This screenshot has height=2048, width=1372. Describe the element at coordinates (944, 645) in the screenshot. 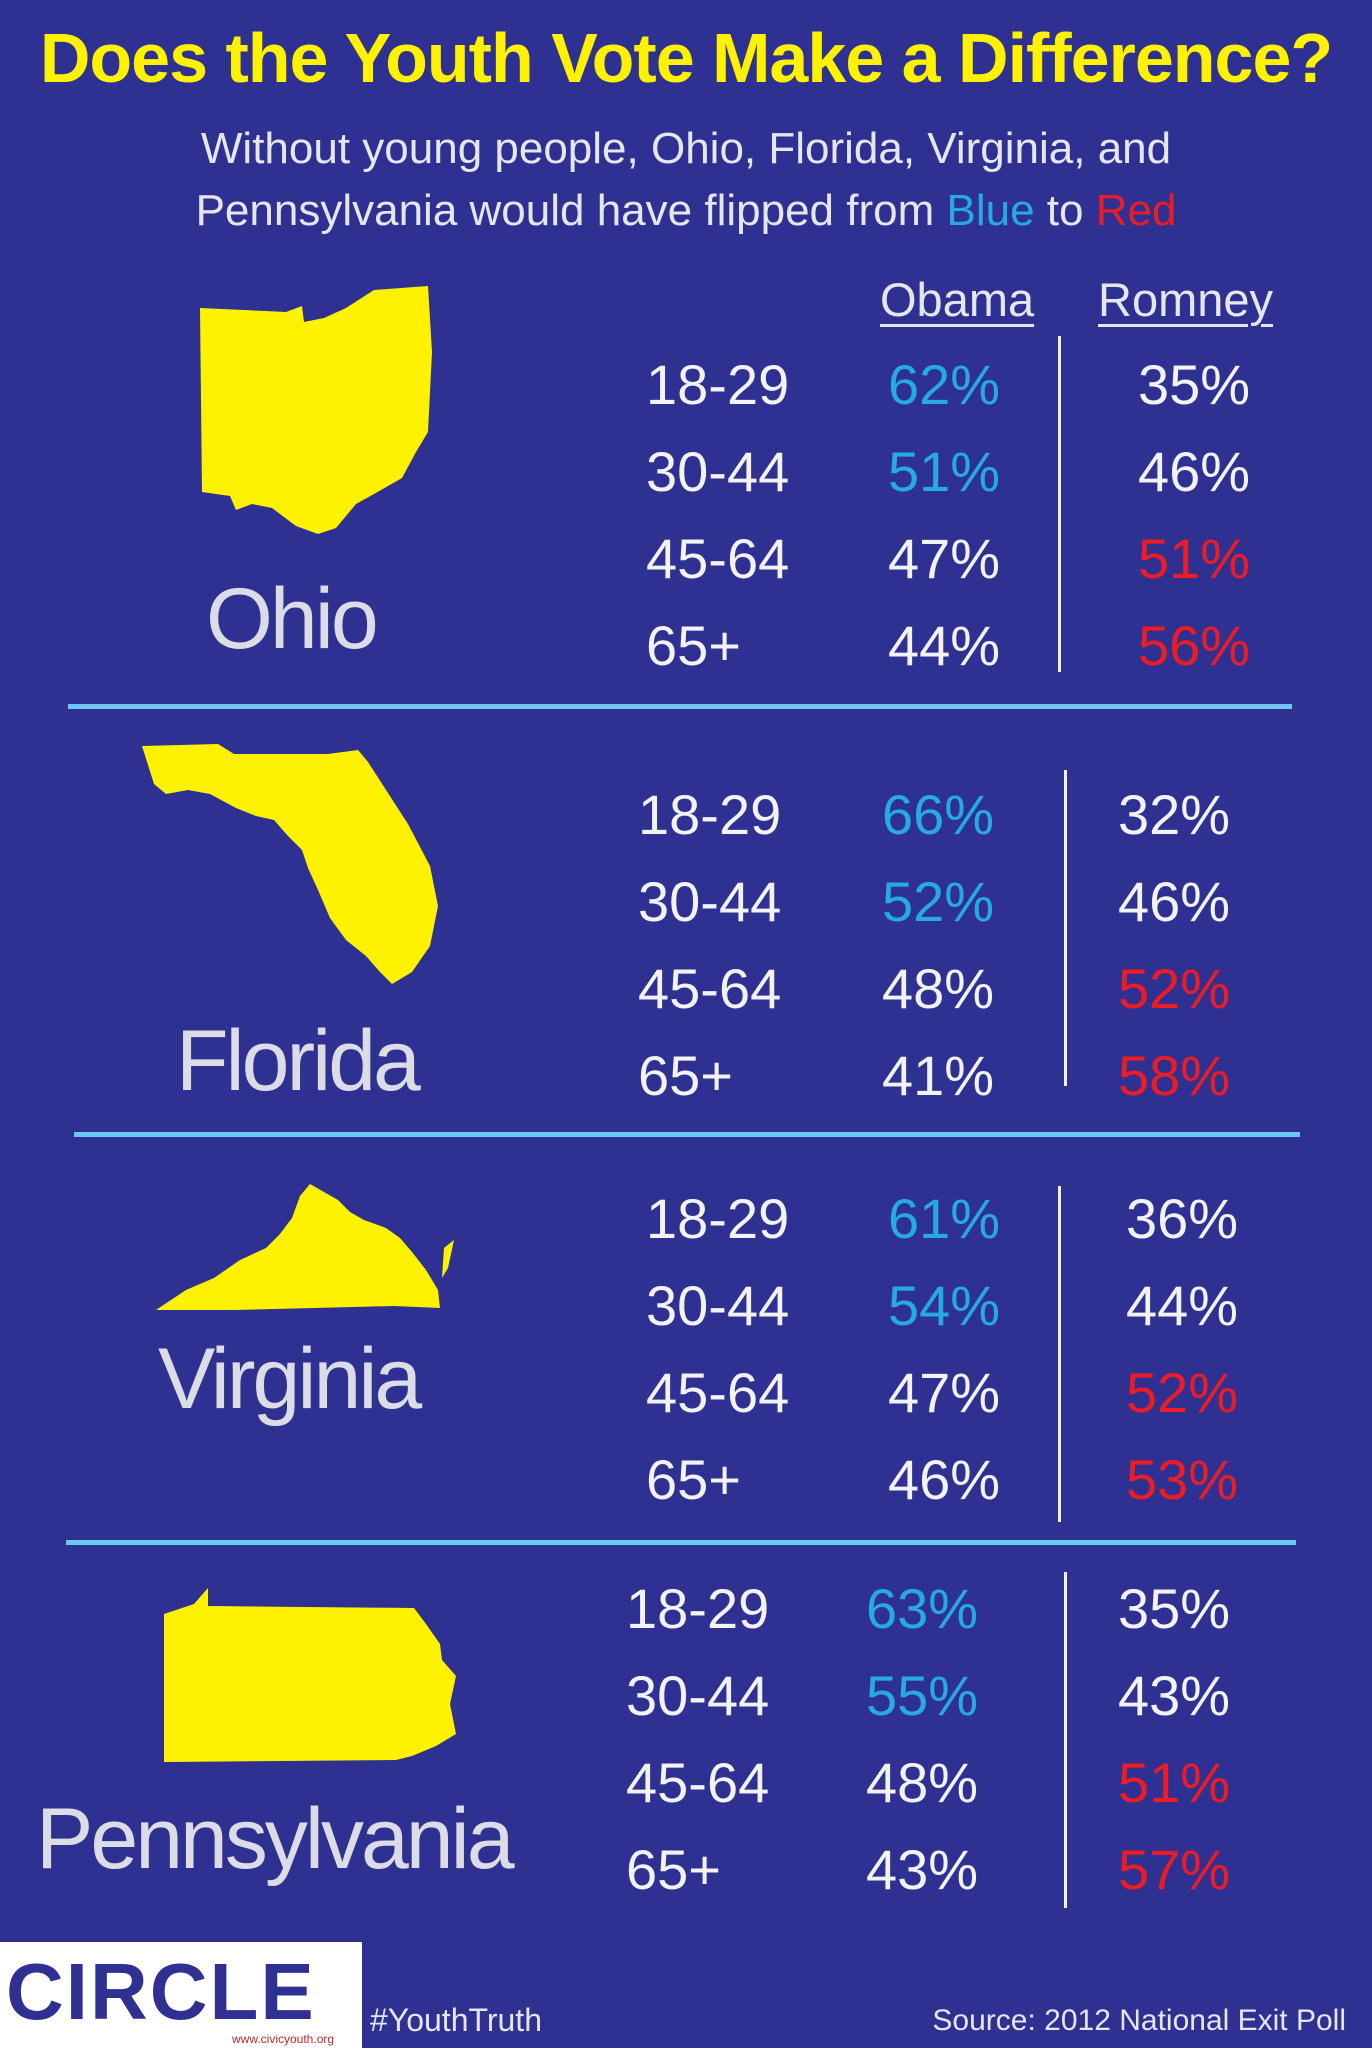

I see `ohio-obama-value: 44%` at that location.